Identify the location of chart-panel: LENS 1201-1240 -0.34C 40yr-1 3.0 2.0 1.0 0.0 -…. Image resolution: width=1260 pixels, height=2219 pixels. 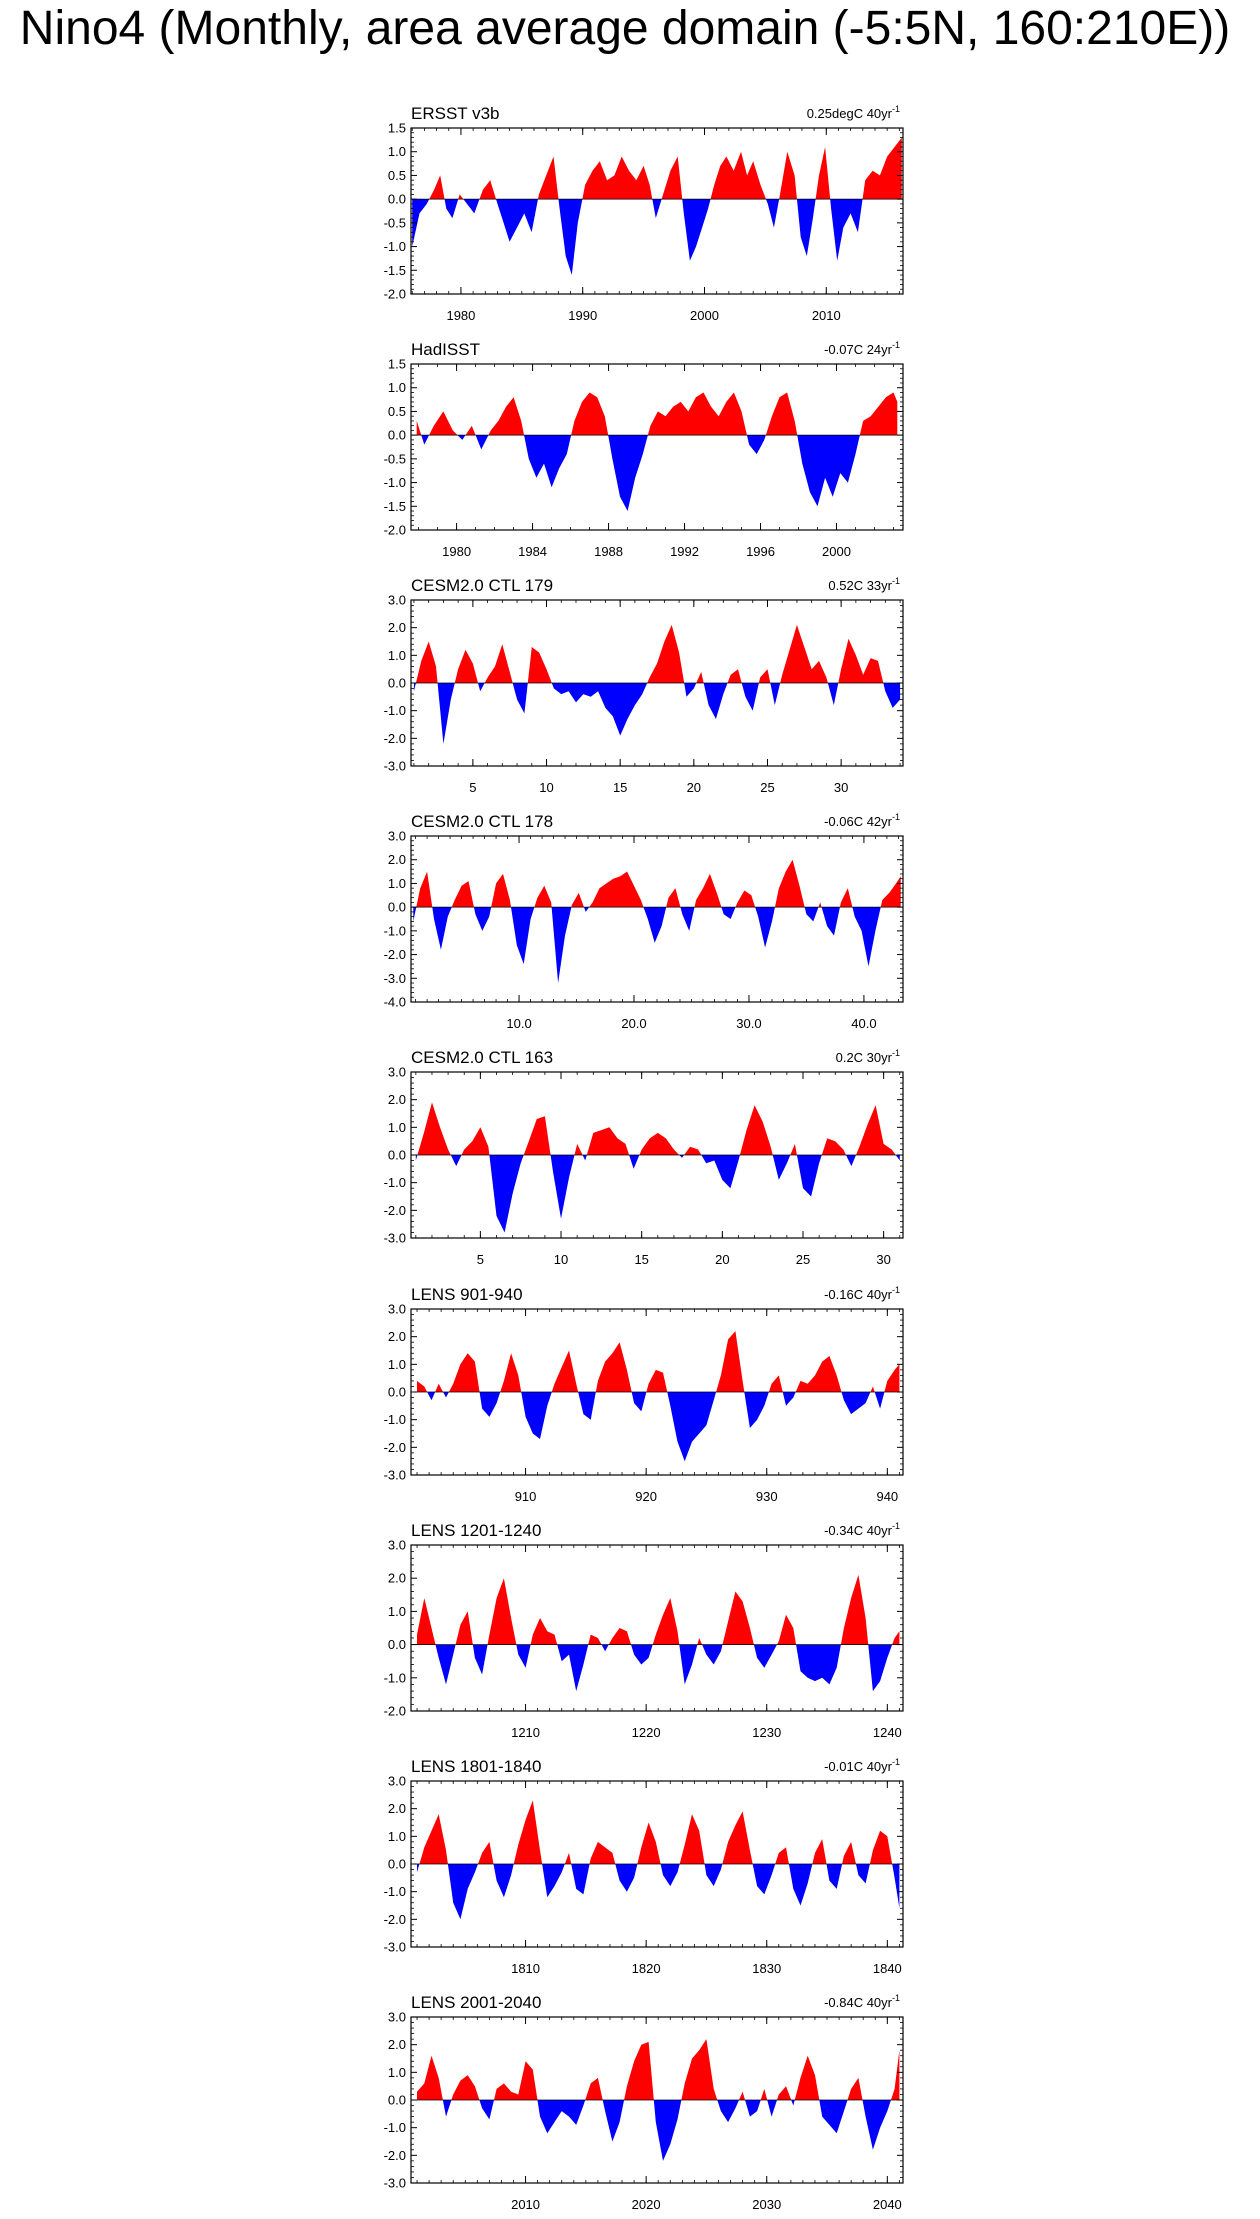
(644, 1630).